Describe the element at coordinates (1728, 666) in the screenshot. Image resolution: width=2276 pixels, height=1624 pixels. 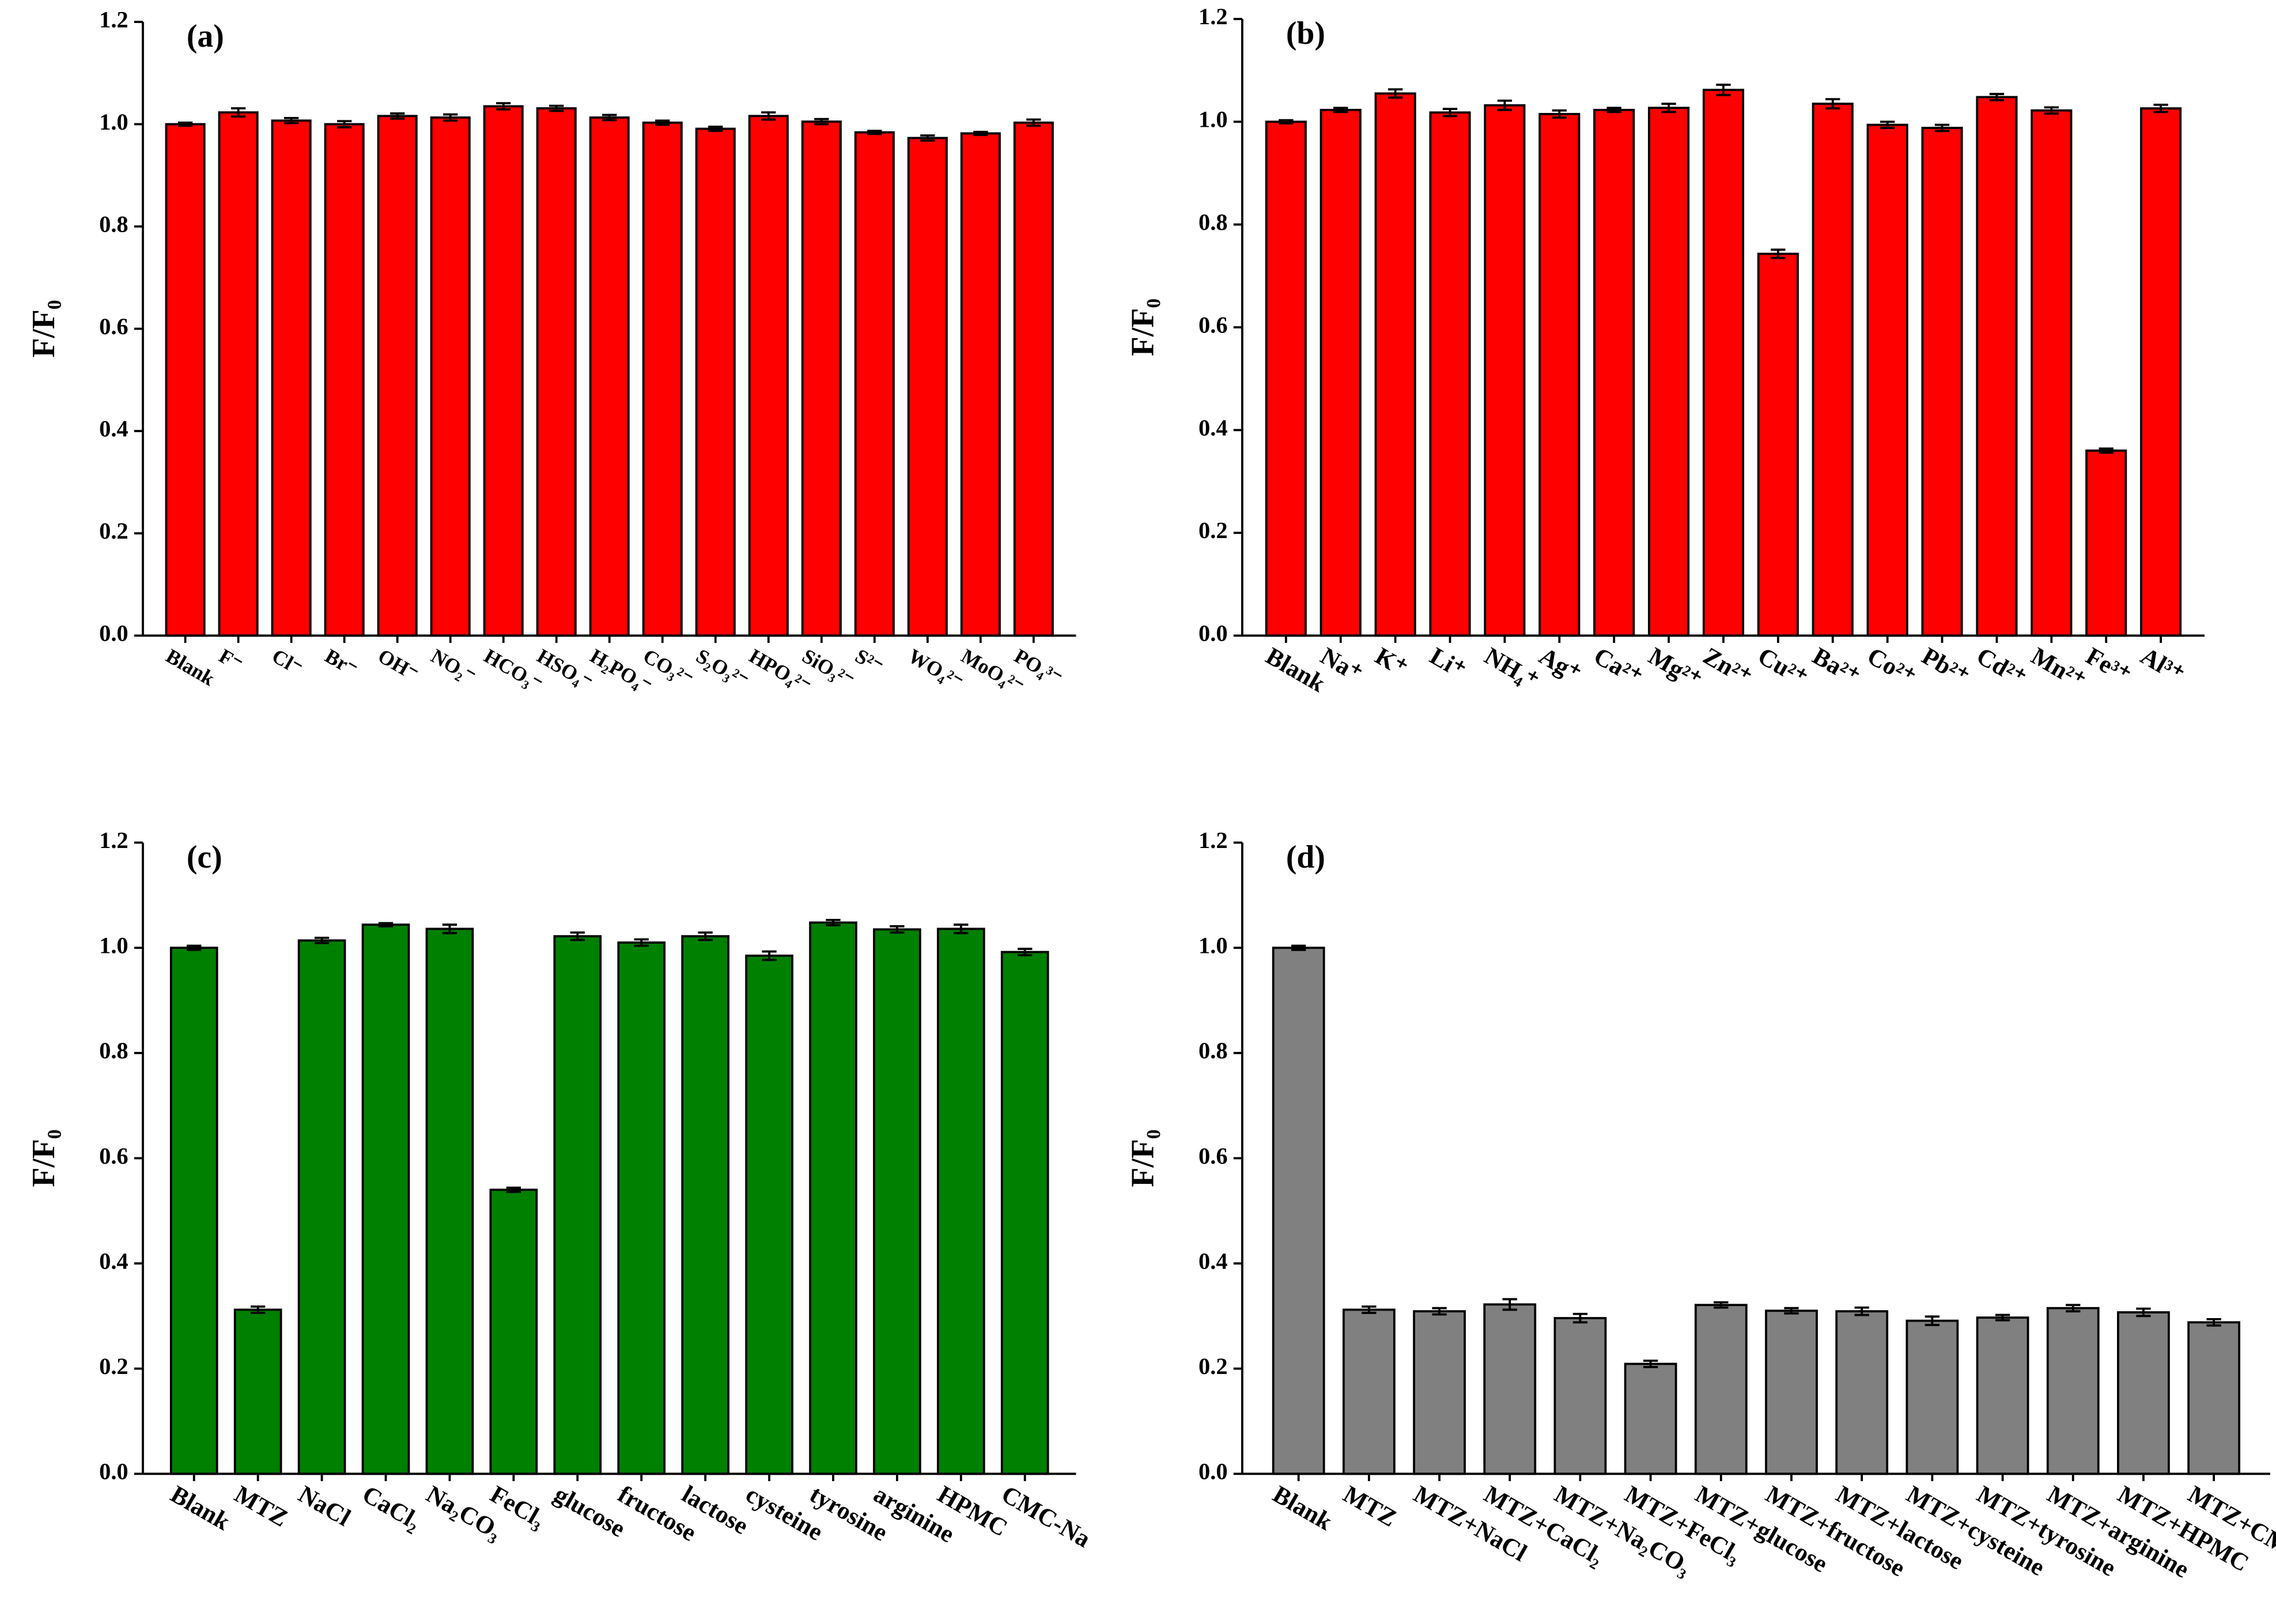
I see `x-tick-label: Zn²⁺` at that location.